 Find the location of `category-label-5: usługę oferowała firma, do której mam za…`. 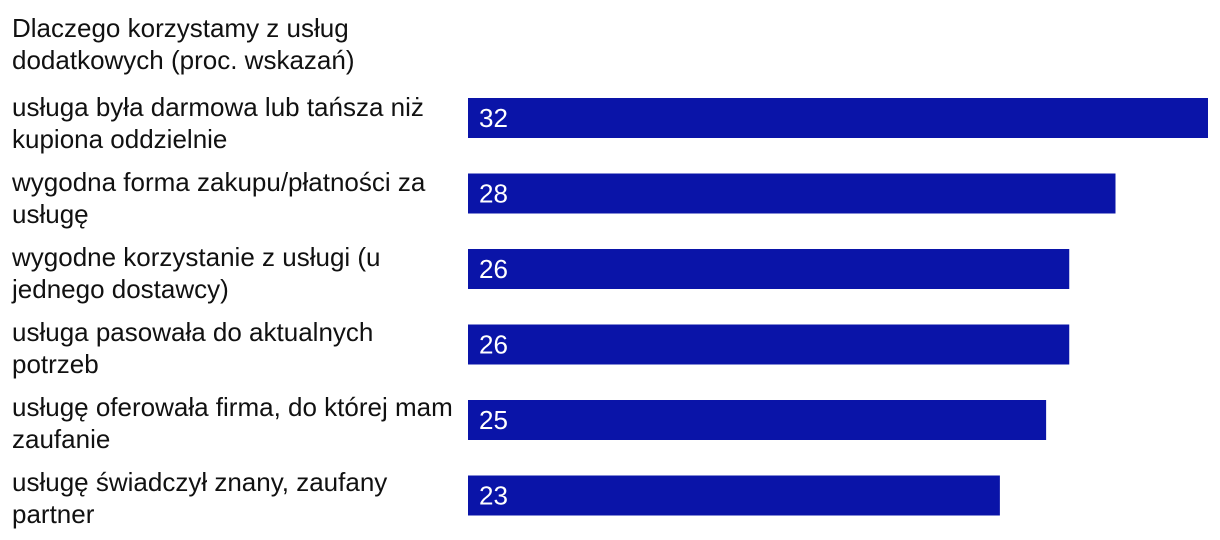

category-label-5: usługę oferowała firma, do której mam za… is located at coordinates (232, 423).